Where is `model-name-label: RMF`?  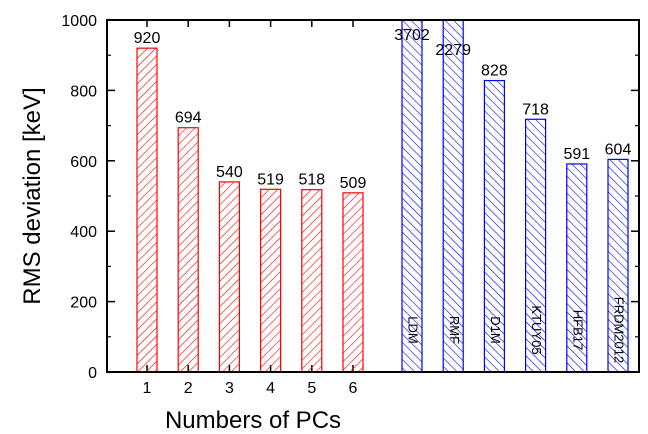
model-name-label: RMF is located at coordinates (454, 330).